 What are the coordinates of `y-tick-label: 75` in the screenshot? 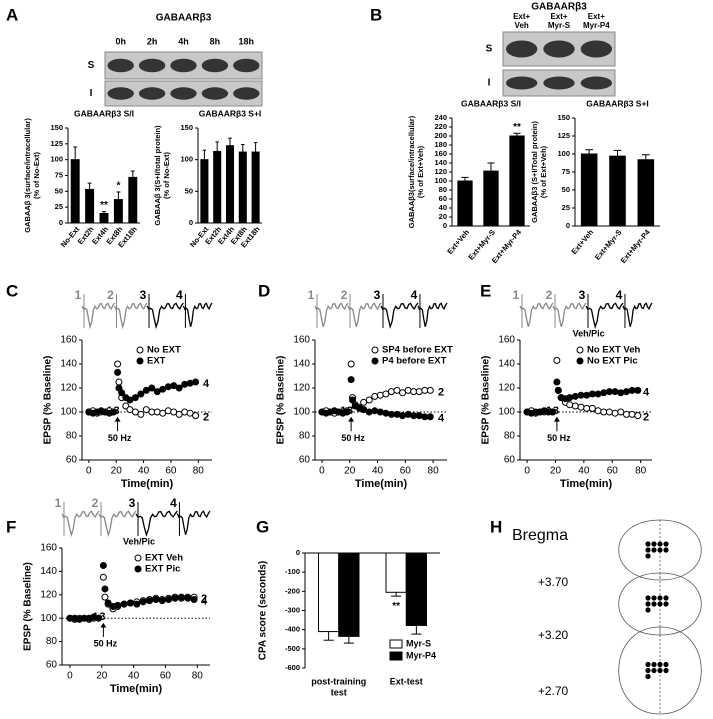 It's located at (566, 171).